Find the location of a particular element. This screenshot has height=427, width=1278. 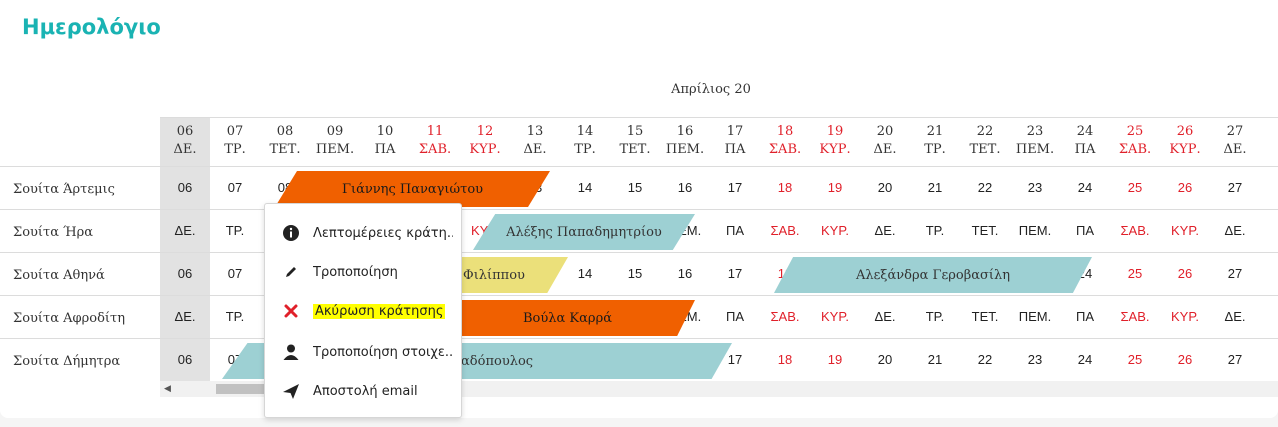

booking-guest-name: Γιάννης Παναγιώτου is located at coordinates (412, 189).